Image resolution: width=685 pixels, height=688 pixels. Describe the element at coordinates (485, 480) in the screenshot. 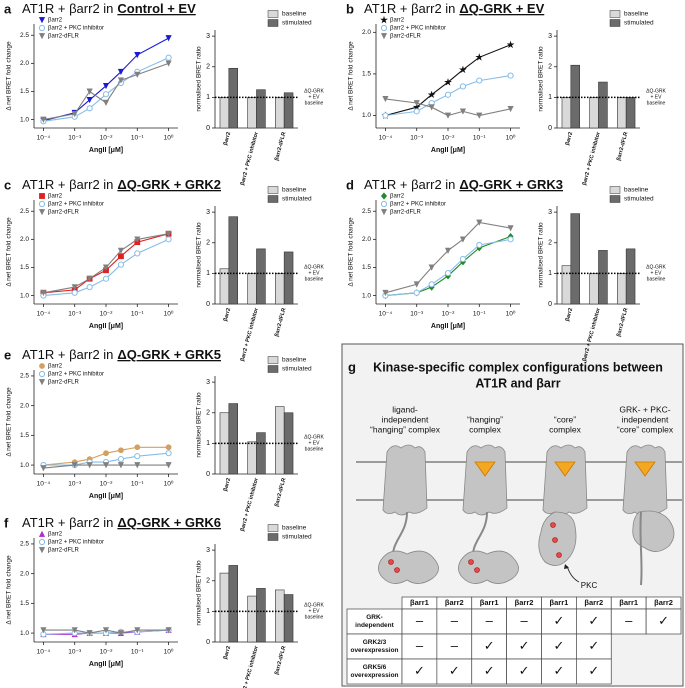

I see `receptor` at that location.